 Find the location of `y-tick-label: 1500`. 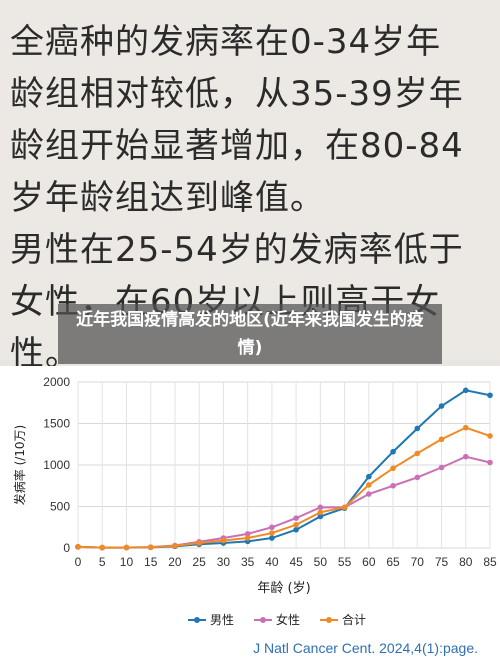

y-tick-label: 1500 is located at coordinates (56, 424).